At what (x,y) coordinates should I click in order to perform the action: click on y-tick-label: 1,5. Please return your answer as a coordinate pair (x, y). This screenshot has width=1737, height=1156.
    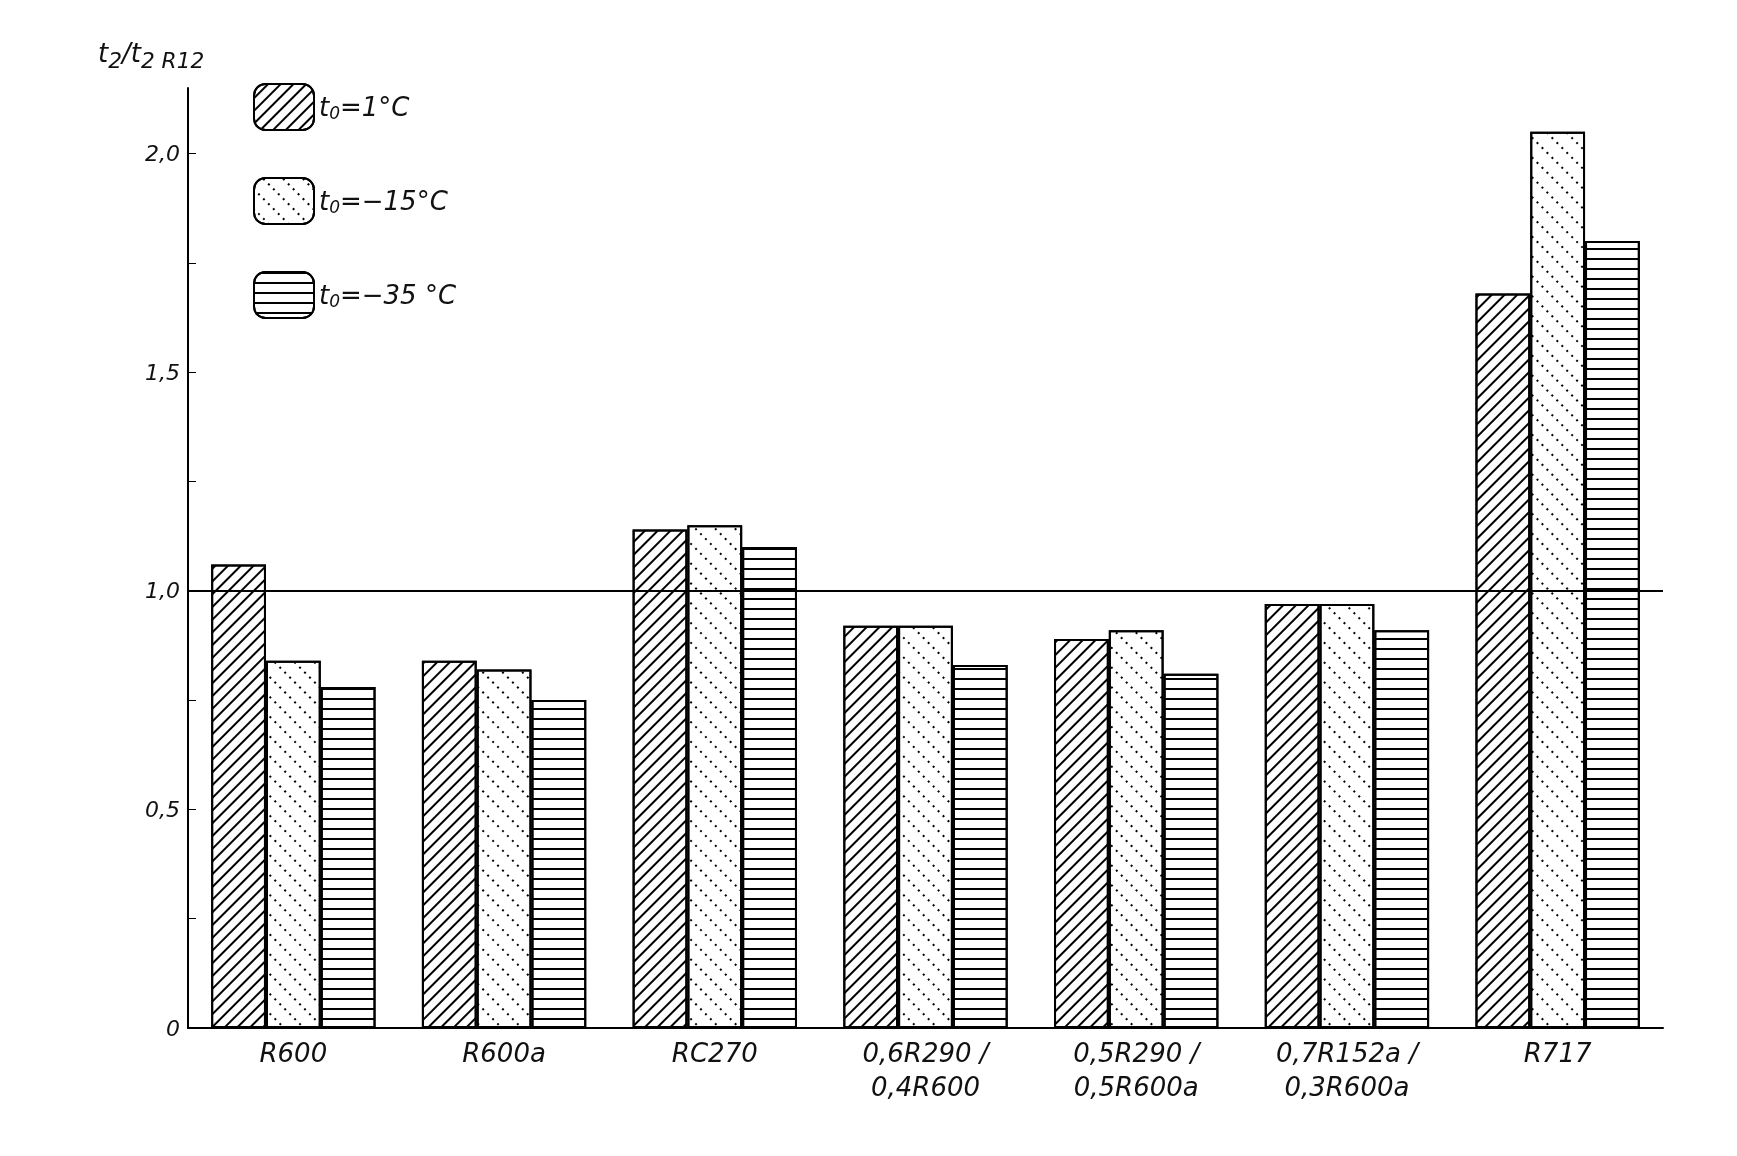
    Looking at the image, I should click on (162, 372).